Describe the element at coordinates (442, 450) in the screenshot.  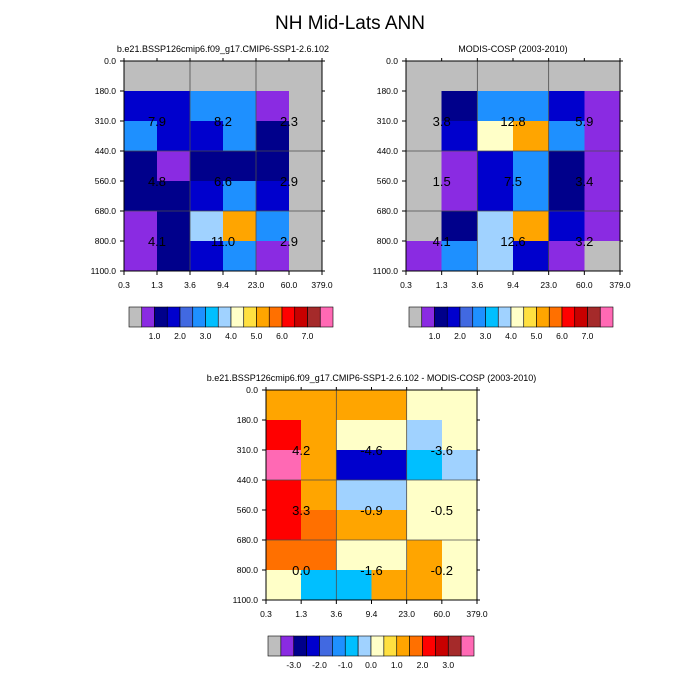
I see `cell-value-label: -3.6` at that location.